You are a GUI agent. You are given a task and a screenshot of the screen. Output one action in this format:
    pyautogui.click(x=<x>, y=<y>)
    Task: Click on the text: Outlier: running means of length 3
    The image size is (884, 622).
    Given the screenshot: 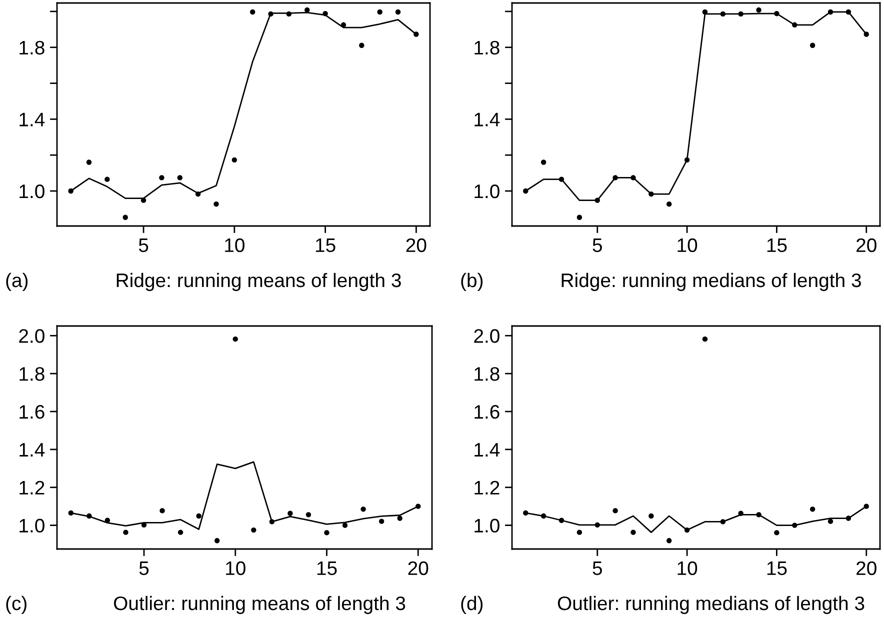 What is the action you would take?
    pyautogui.click(x=260, y=605)
    